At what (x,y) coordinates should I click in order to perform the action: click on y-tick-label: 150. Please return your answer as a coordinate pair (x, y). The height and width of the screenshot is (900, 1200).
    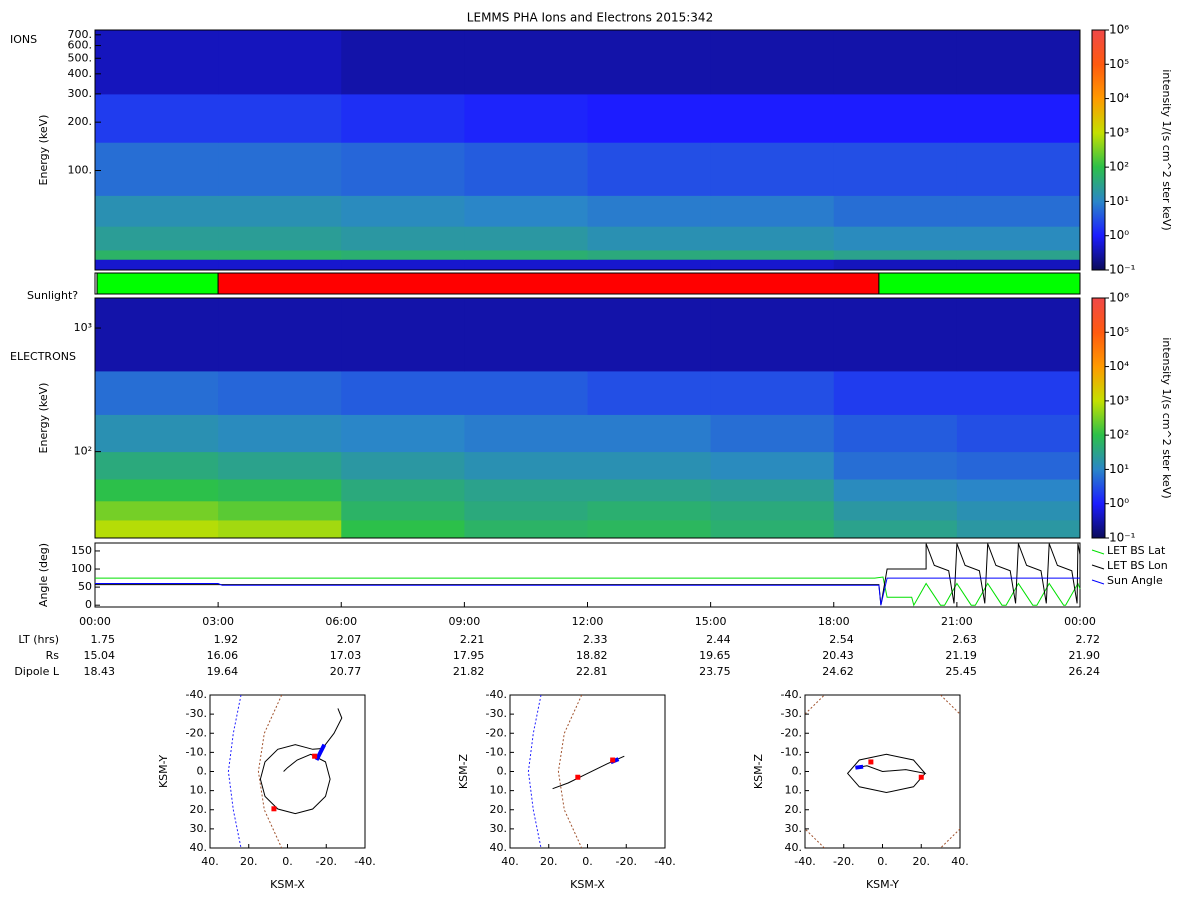
    Looking at the image, I should click on (81, 550).